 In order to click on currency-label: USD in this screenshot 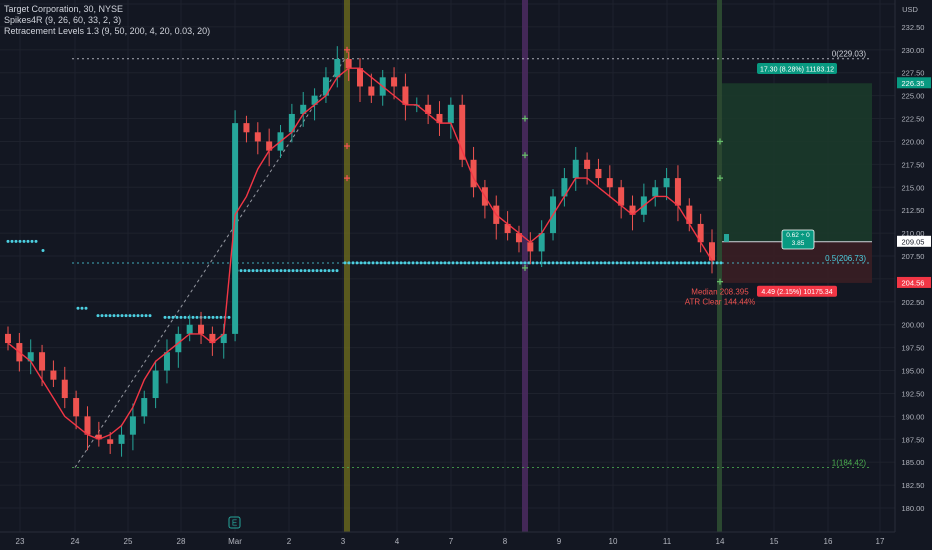, I will do `click(910, 9)`.